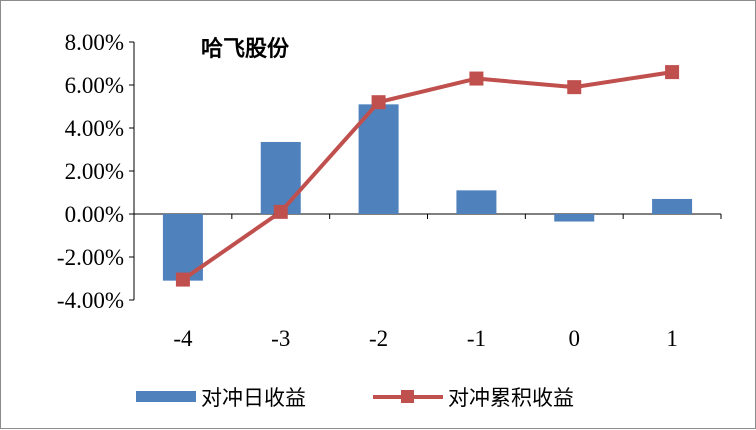 This screenshot has width=756, height=430. Describe the element at coordinates (90, 300) in the screenshot. I see `y-tick-label: -4.00%` at that location.